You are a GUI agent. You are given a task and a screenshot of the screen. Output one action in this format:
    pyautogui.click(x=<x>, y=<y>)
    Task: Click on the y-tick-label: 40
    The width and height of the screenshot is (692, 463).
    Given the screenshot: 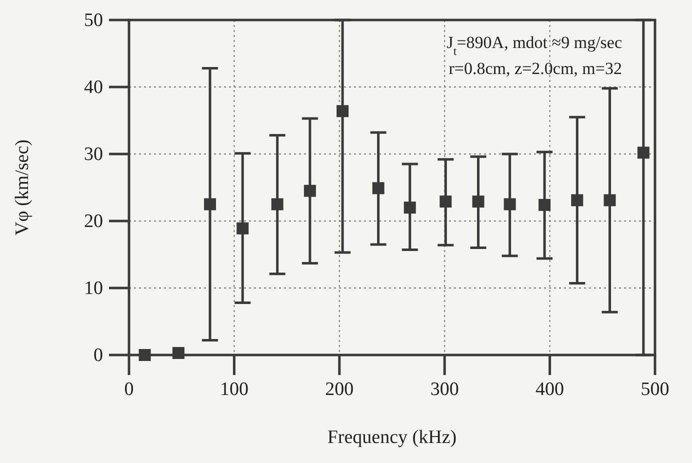 What is the action you would take?
    pyautogui.click(x=93, y=87)
    